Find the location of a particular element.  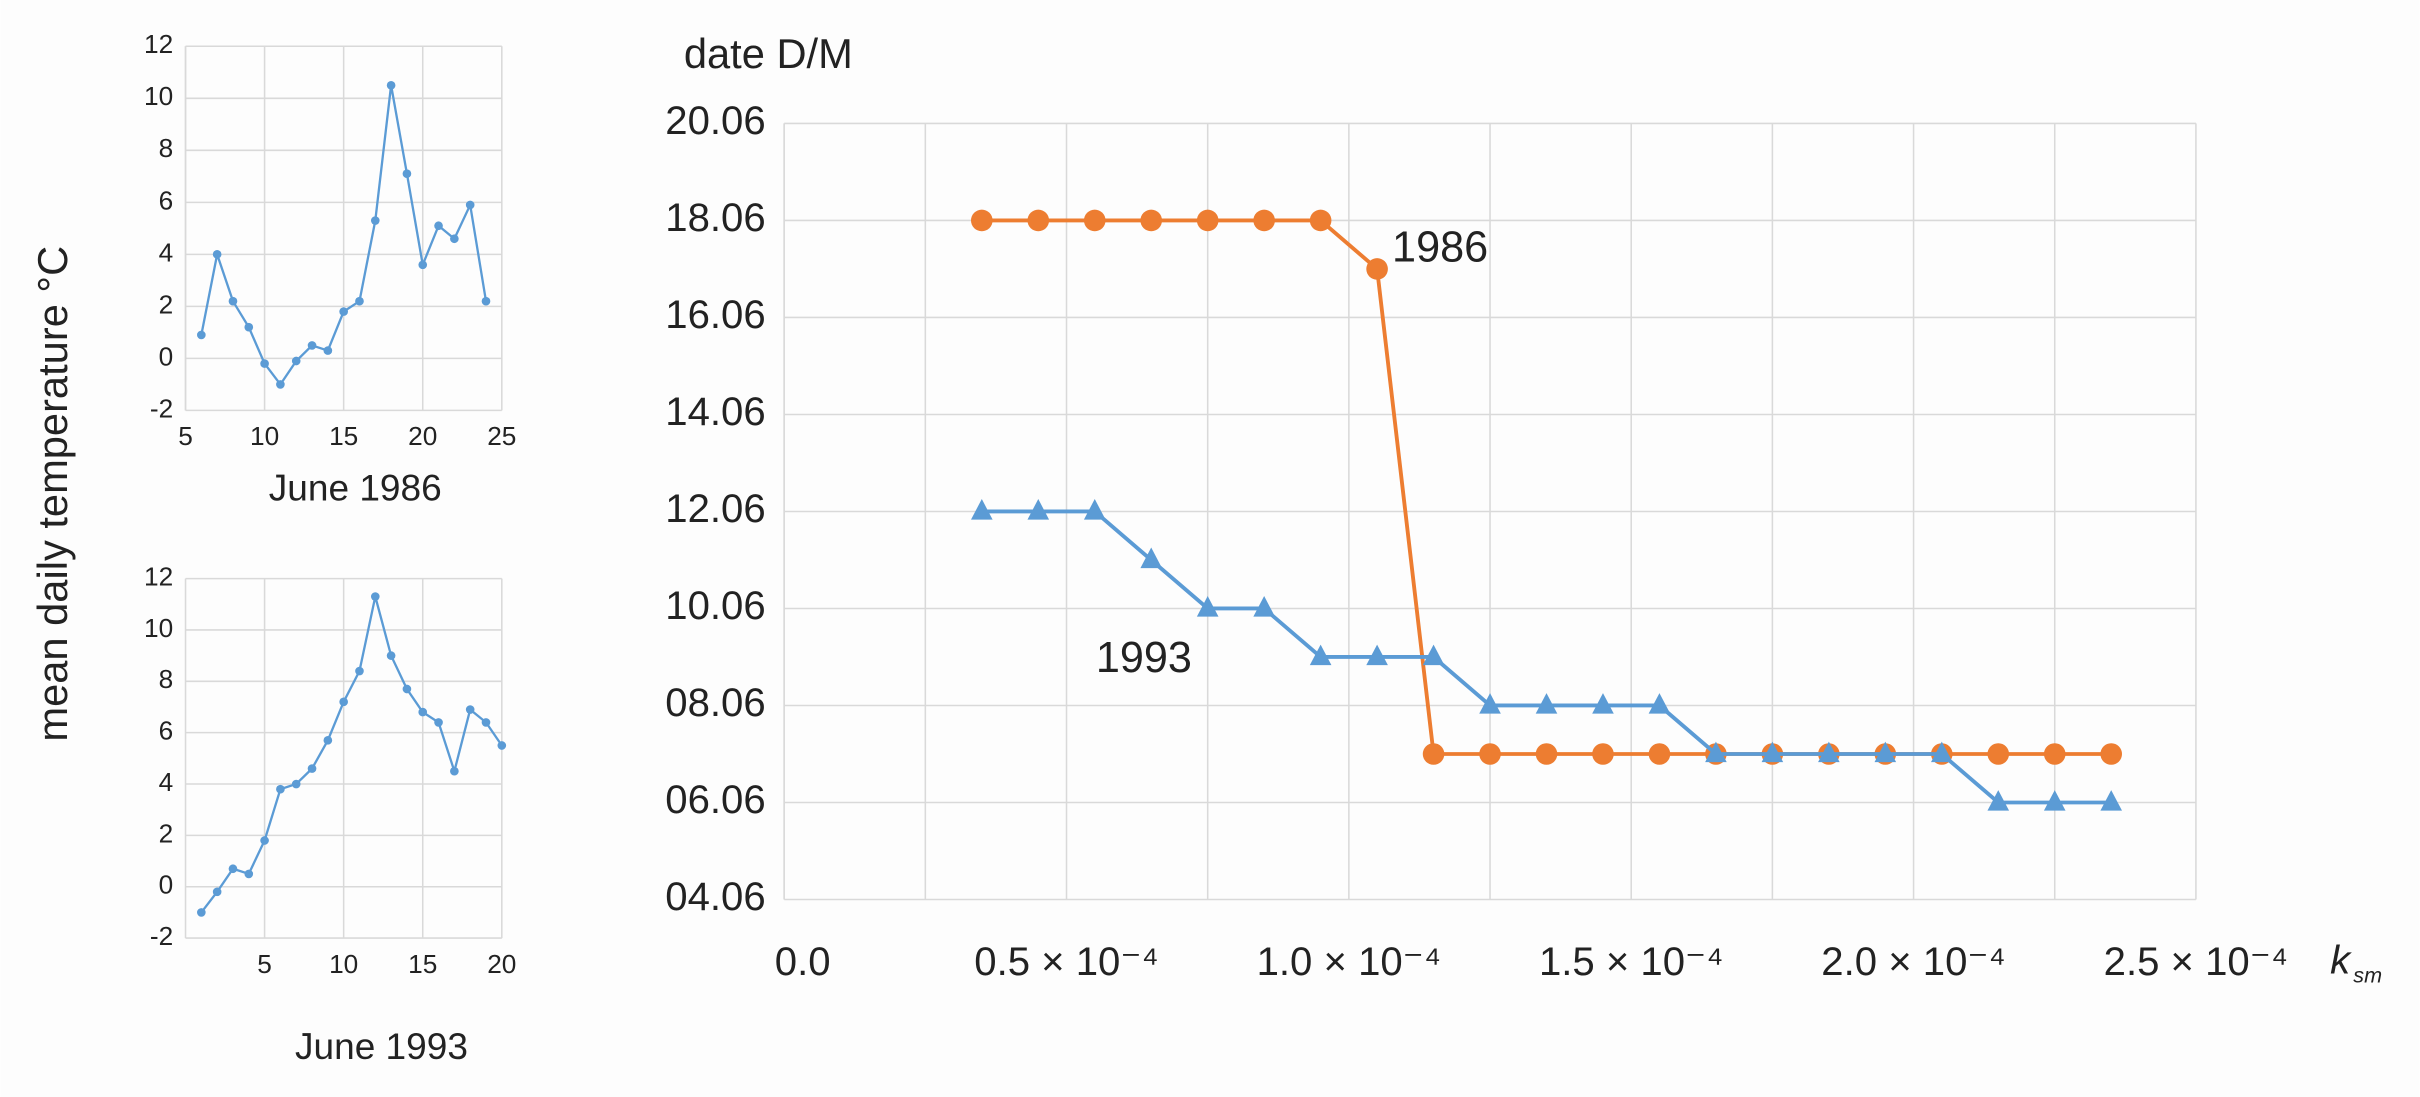

y-tick-label: 0 is located at coordinates (166, 356).